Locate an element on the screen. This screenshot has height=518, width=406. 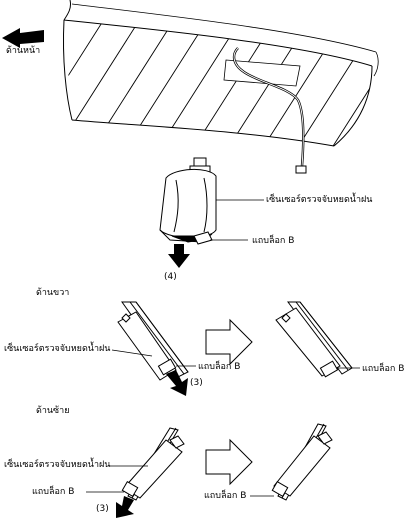
right-side-transition-arrow is located at coordinates (229, 342).